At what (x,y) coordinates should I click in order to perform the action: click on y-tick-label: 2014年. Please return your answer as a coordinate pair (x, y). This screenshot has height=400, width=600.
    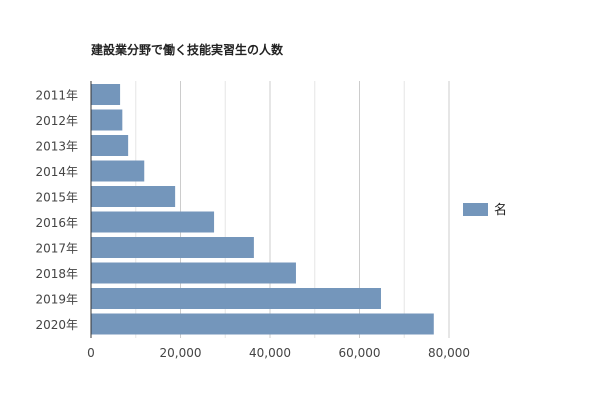
    Looking at the image, I should click on (56, 172).